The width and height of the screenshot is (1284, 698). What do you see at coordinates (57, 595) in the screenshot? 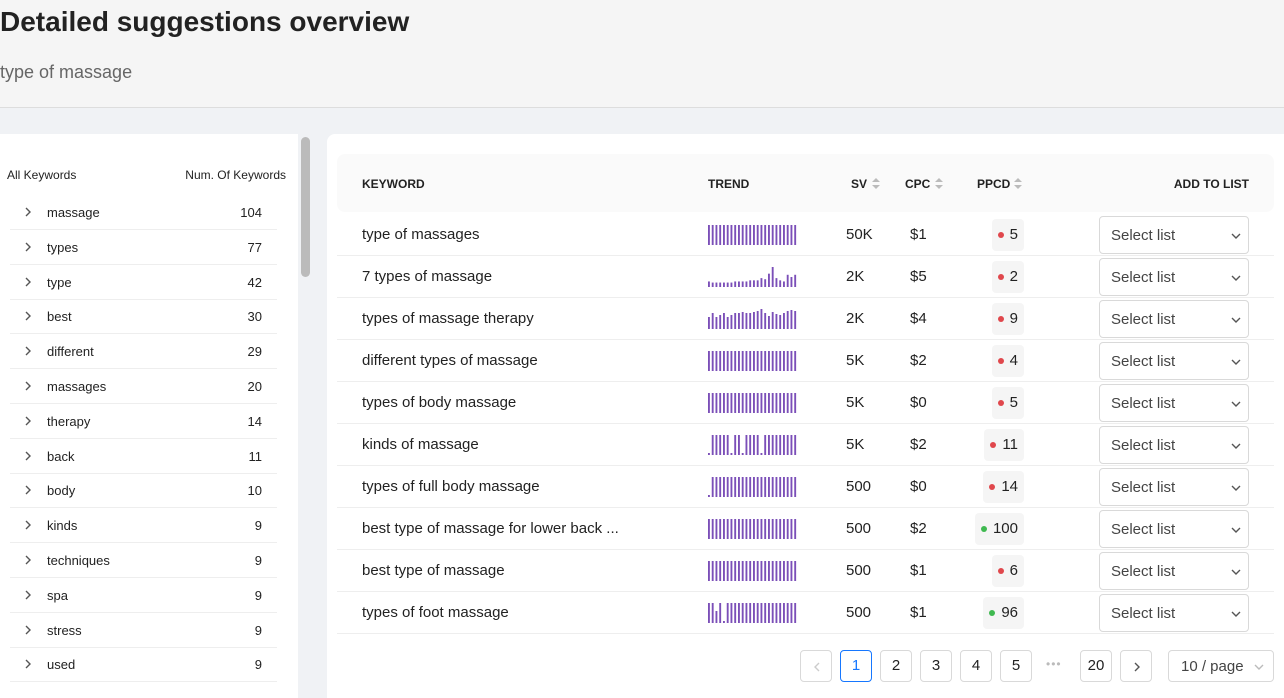
I see `sidebar-keyword: spa` at bounding box center [57, 595].